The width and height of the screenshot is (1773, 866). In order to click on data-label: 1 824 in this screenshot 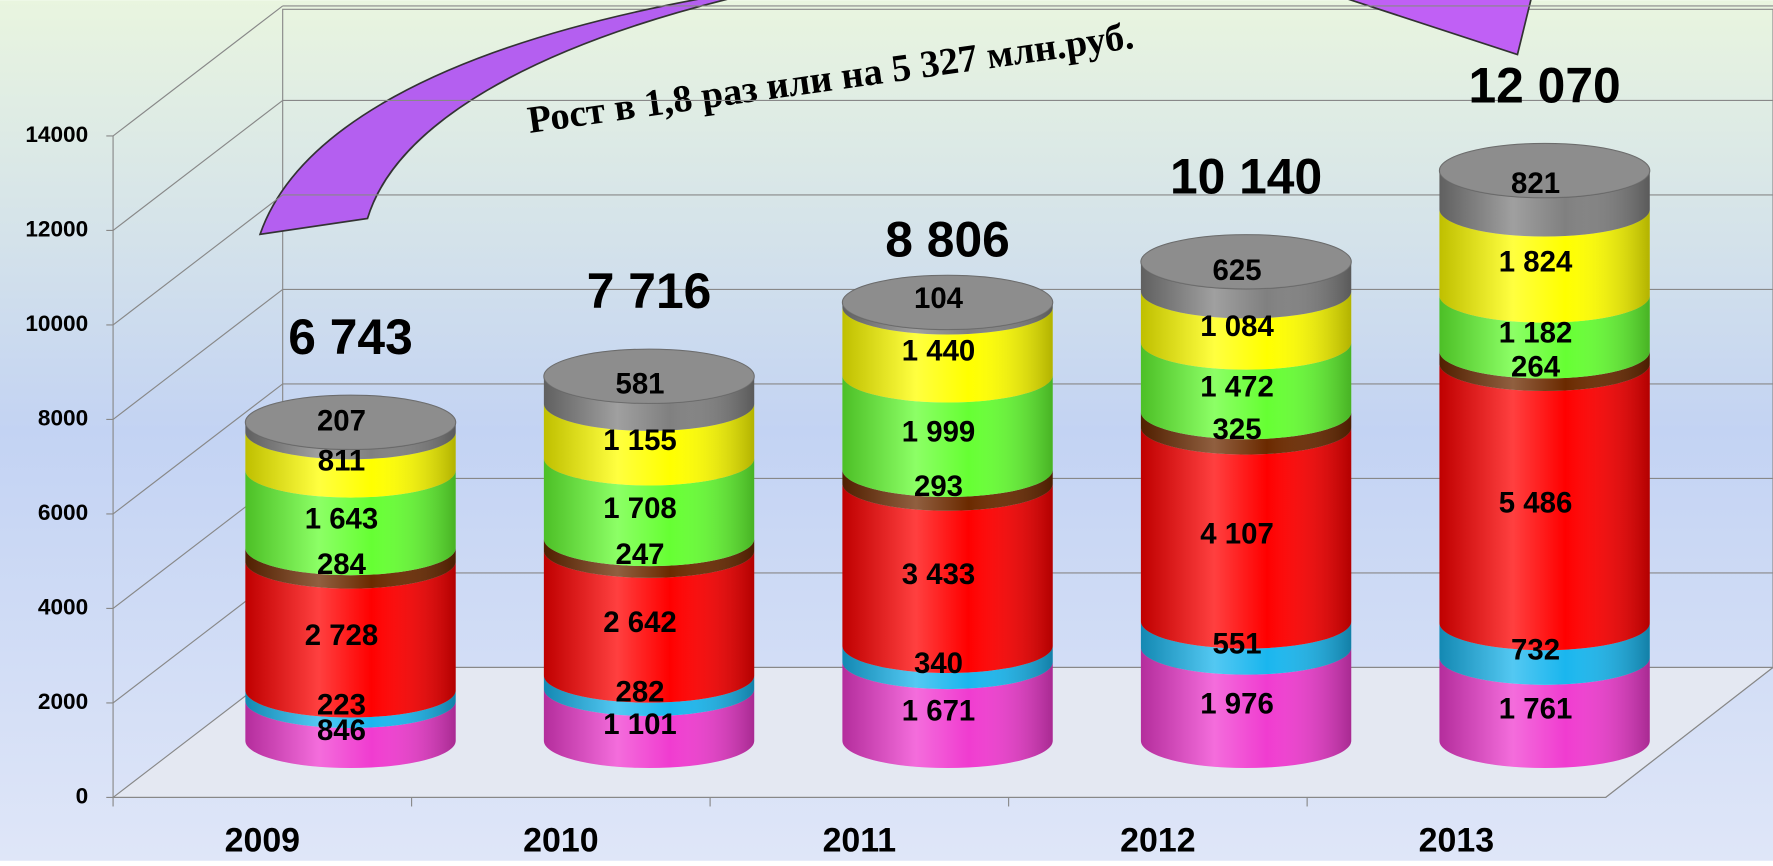, I will do `click(1536, 262)`.